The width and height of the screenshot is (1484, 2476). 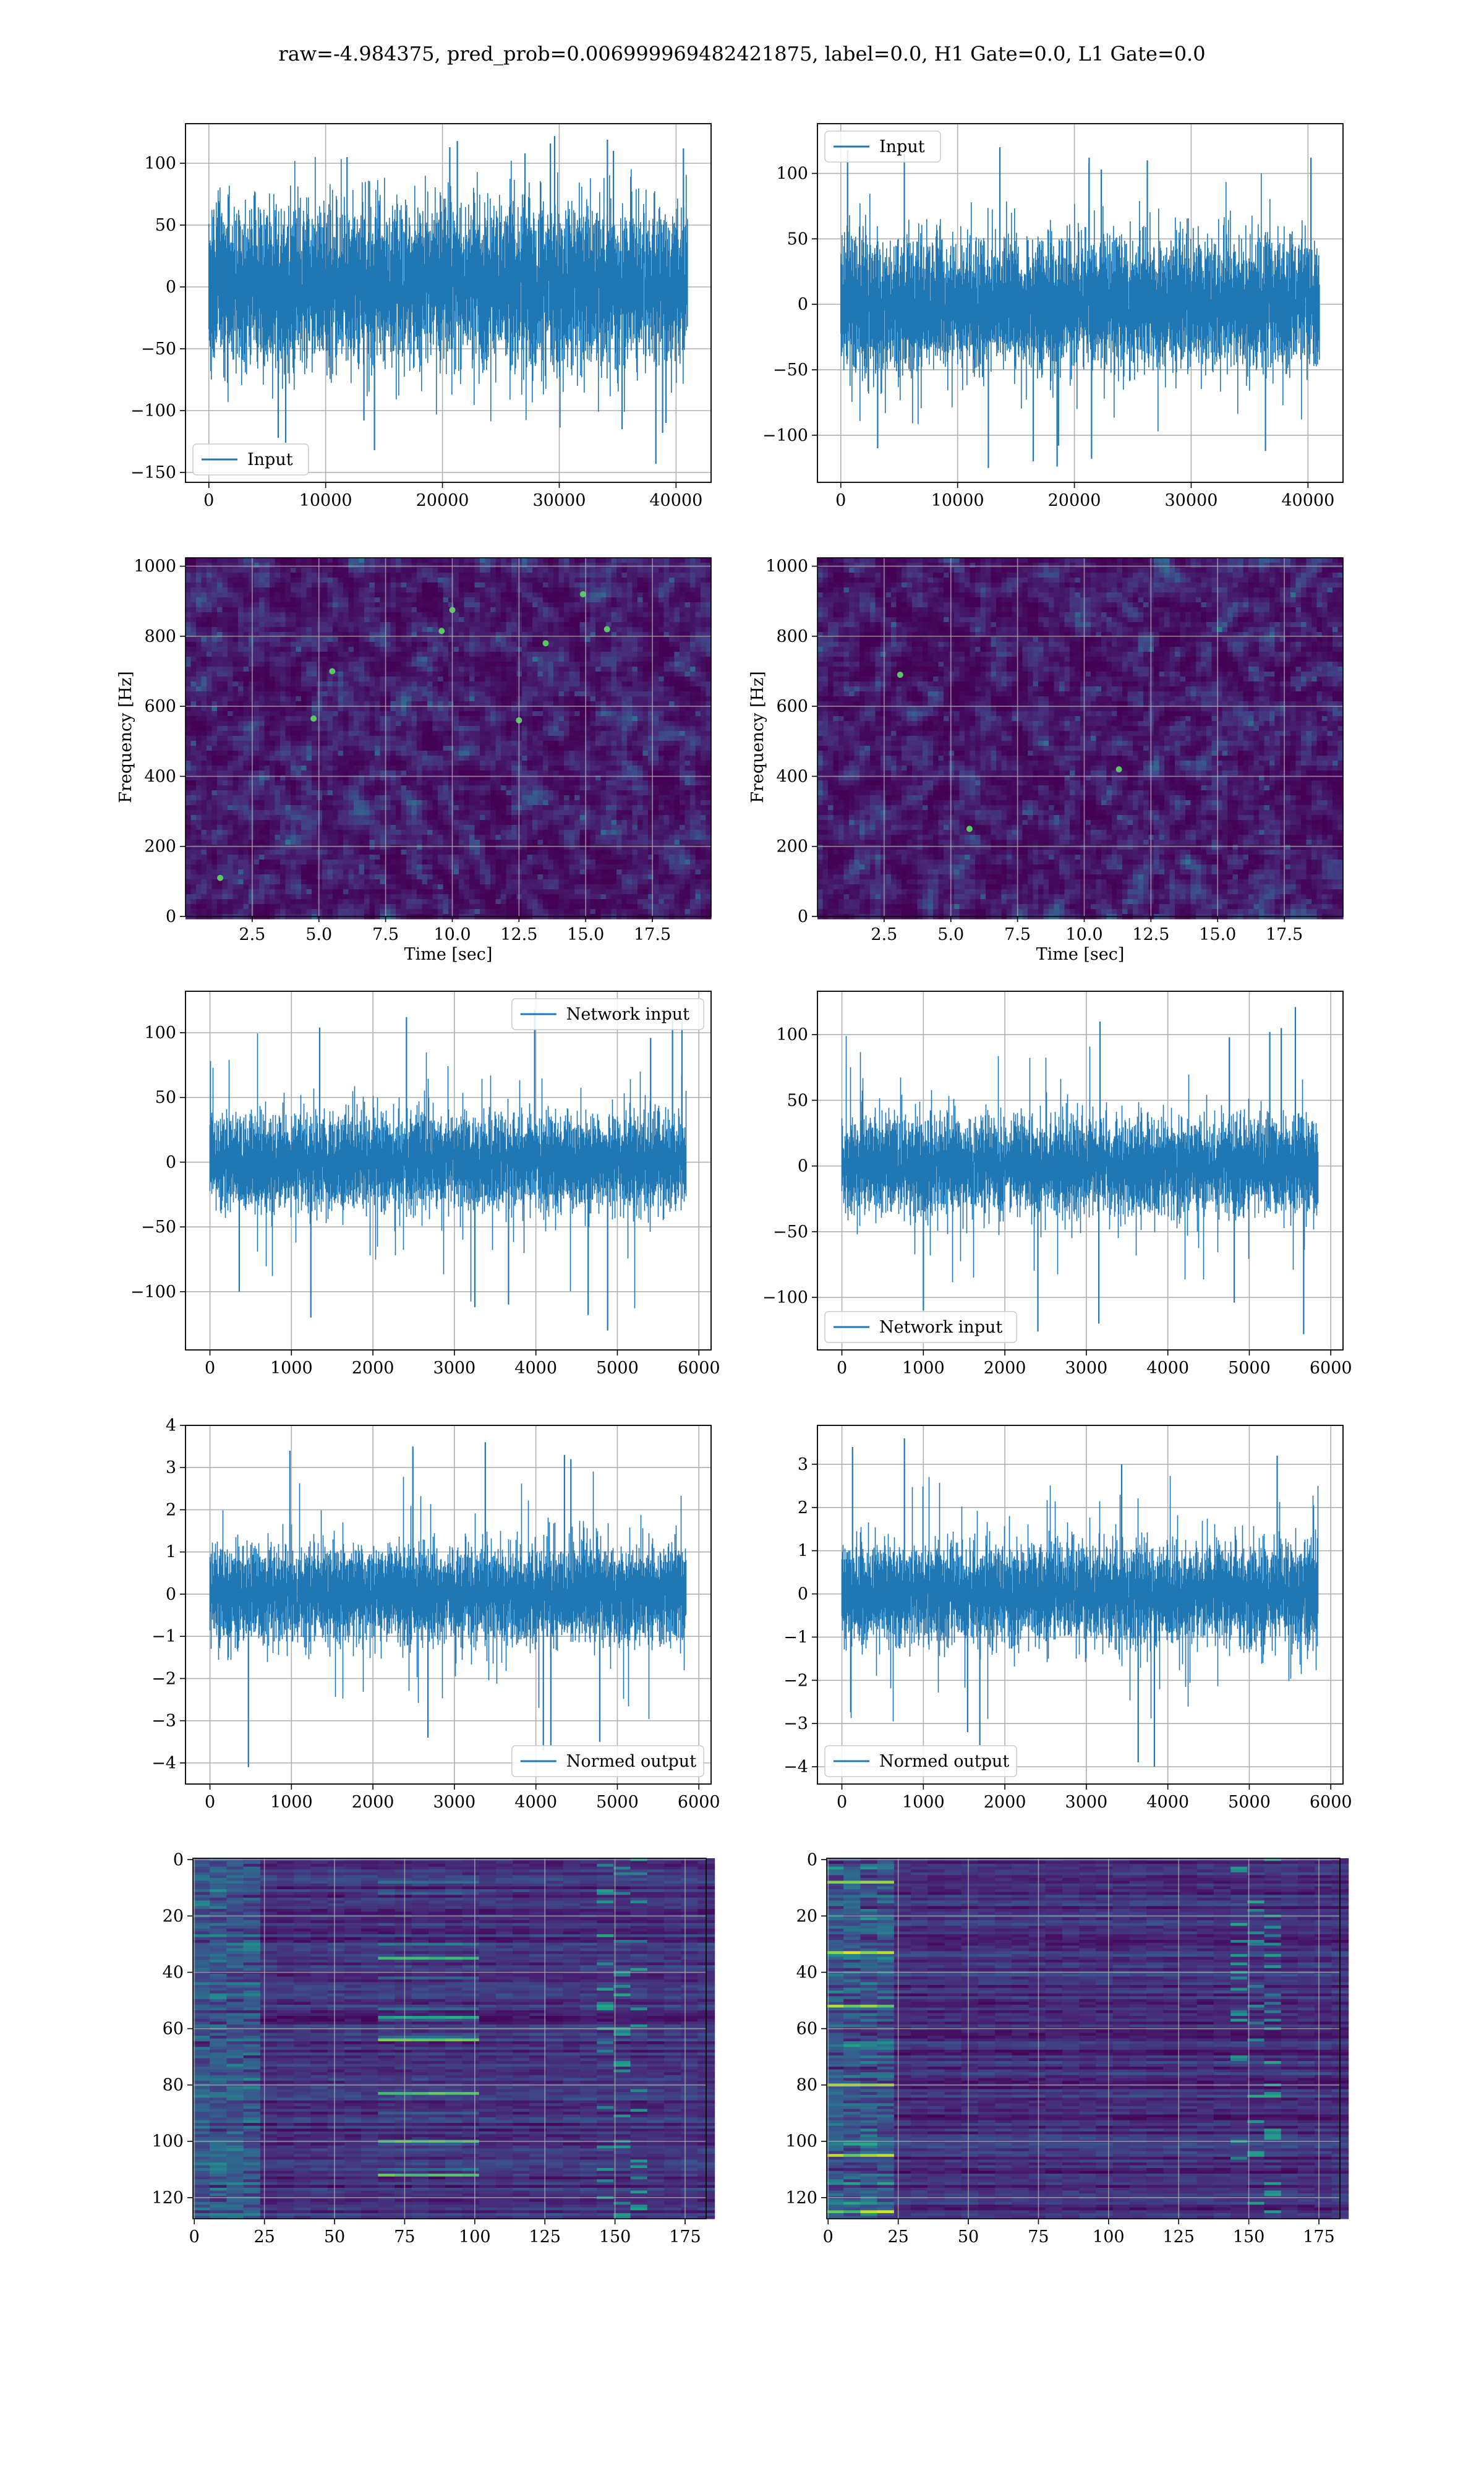 What do you see at coordinates (448, 292) in the screenshot?
I see `signal-trace` at bounding box center [448, 292].